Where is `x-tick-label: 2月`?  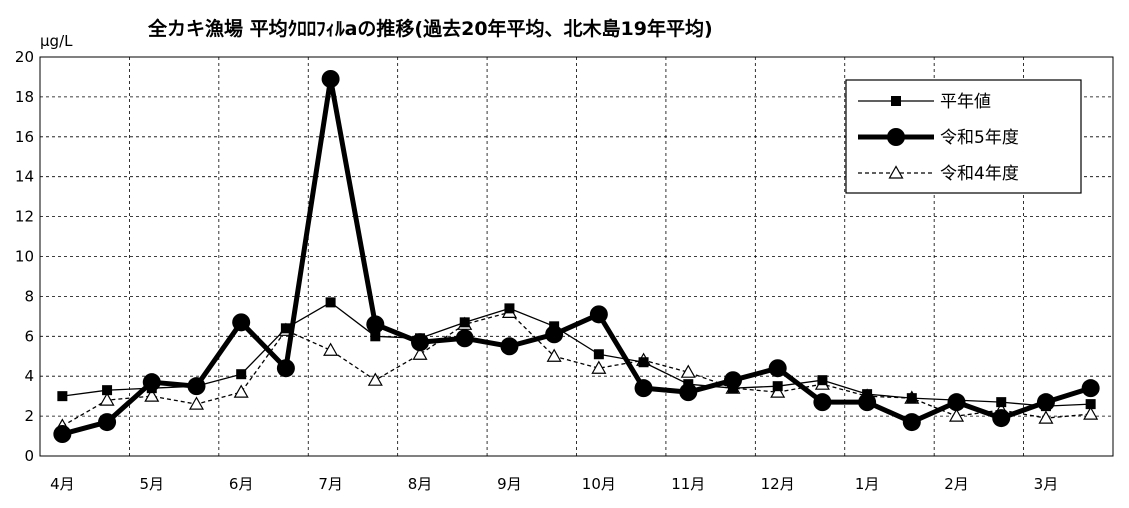
x-tick-label: 2月 is located at coordinates (956, 484).